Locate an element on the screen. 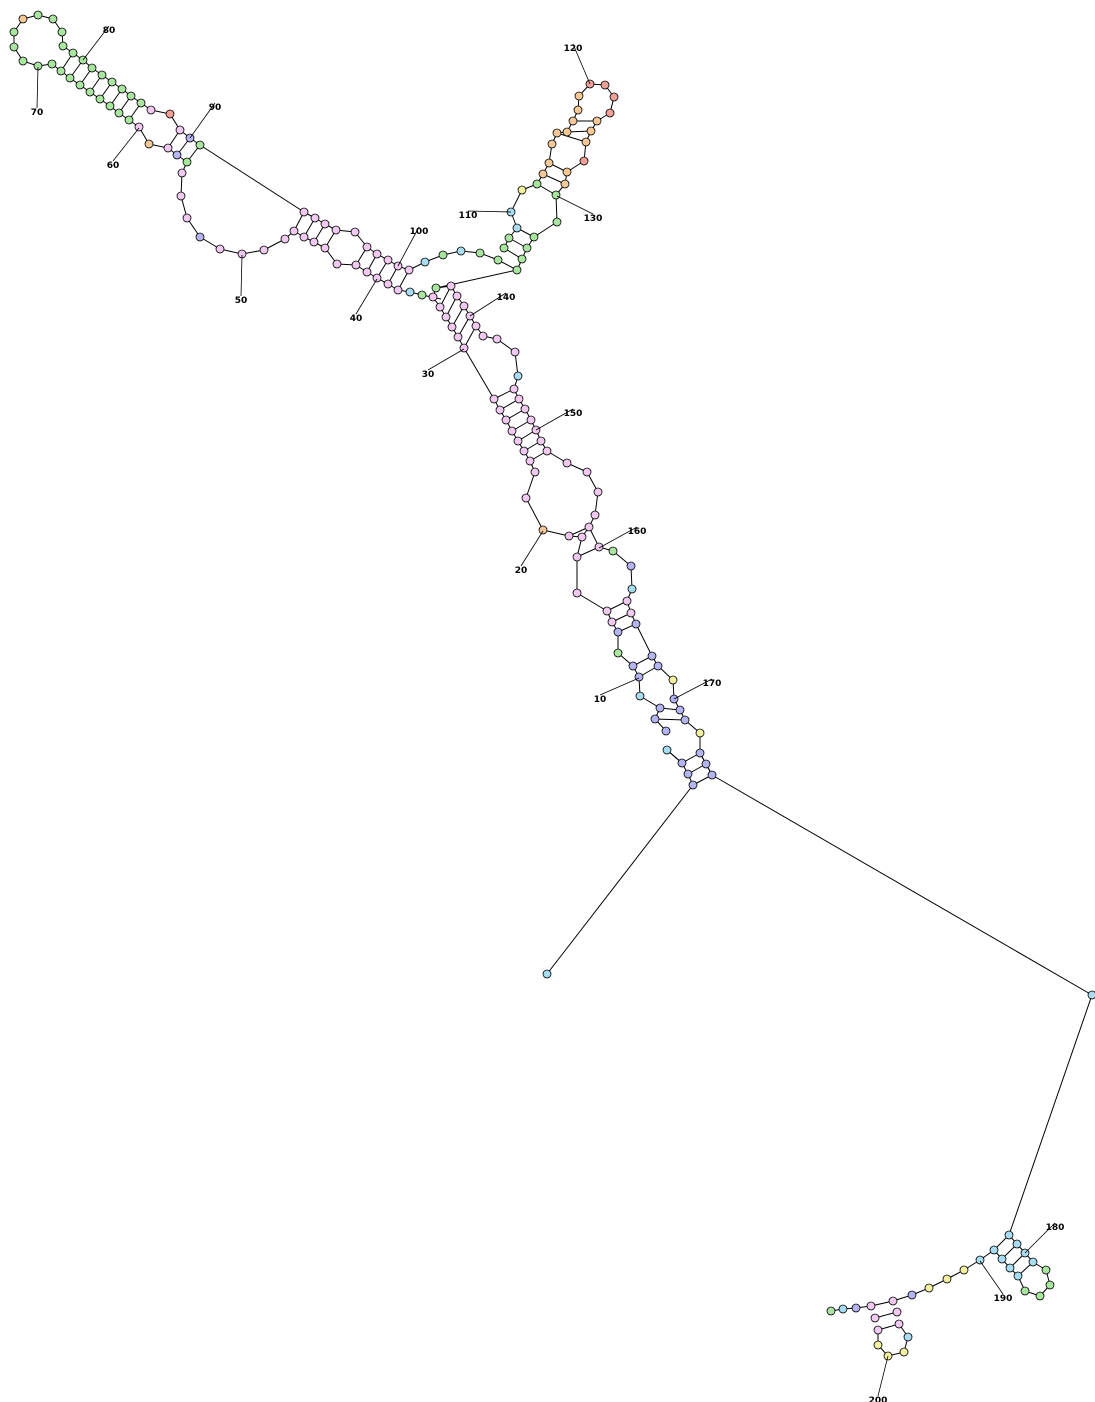 This screenshot has width=1095, height=1402. position-label: 120 is located at coordinates (573, 49).